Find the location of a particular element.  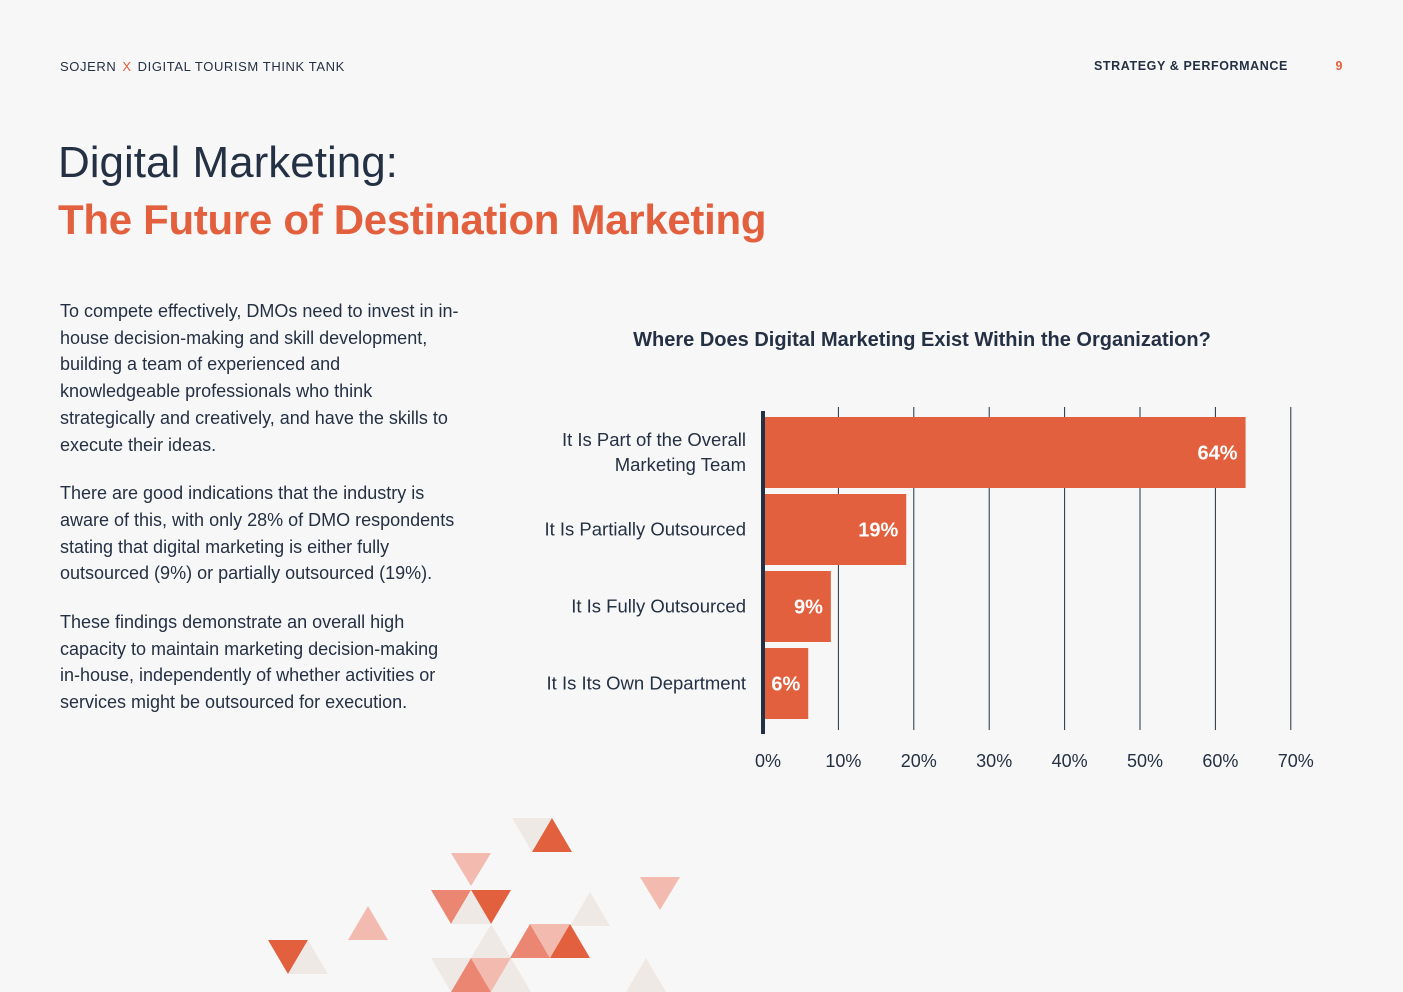

x-tick-label: 60% is located at coordinates (1220, 761).